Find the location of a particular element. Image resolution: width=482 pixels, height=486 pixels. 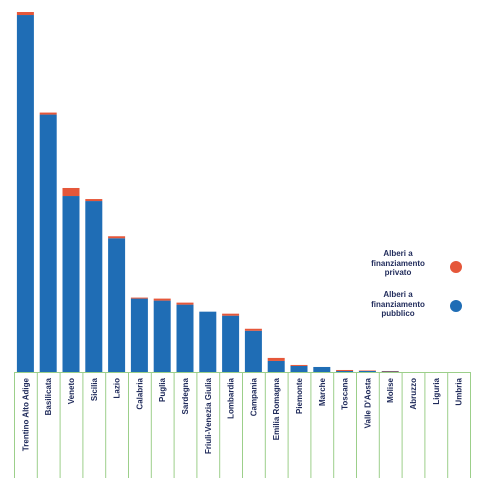

x-tick-label: Valle D'Aosta is located at coordinates (367, 402).